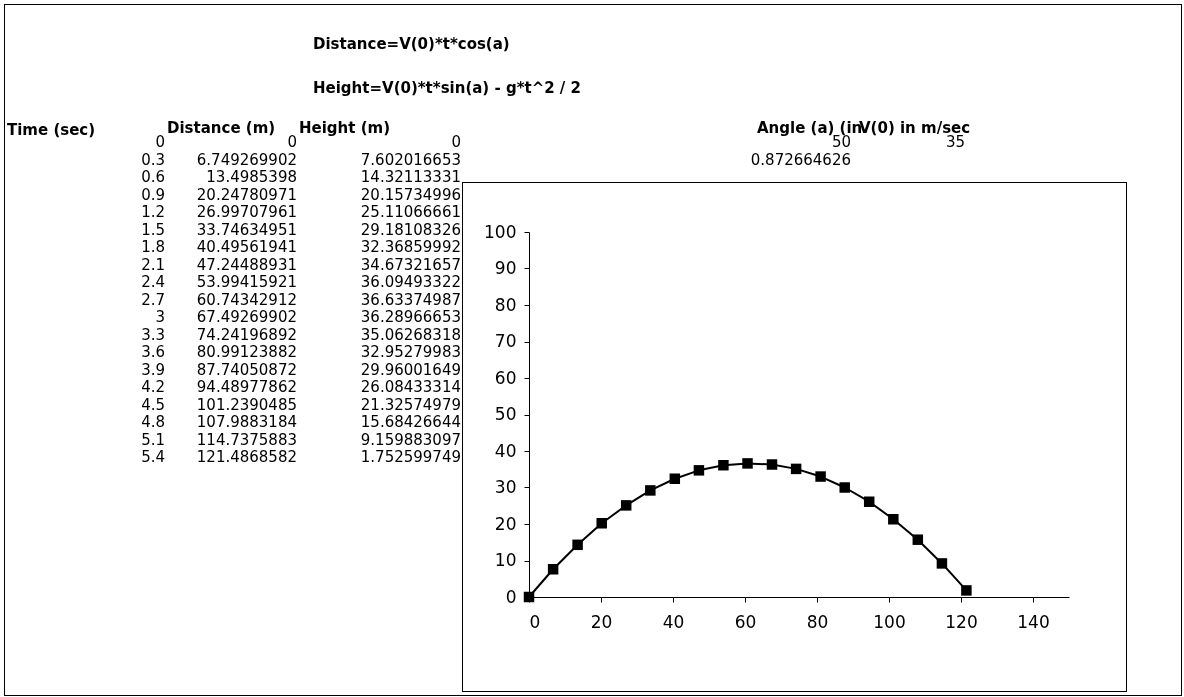  What do you see at coordinates (410, 299) in the screenshot?
I see `text: 36.63374987` at bounding box center [410, 299].